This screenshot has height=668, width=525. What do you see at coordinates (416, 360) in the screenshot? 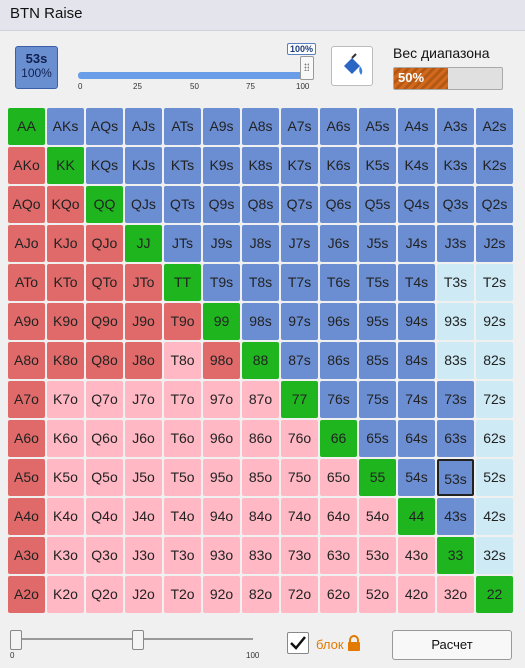
I see `hand-cell-84s: 84s` at bounding box center [416, 360].